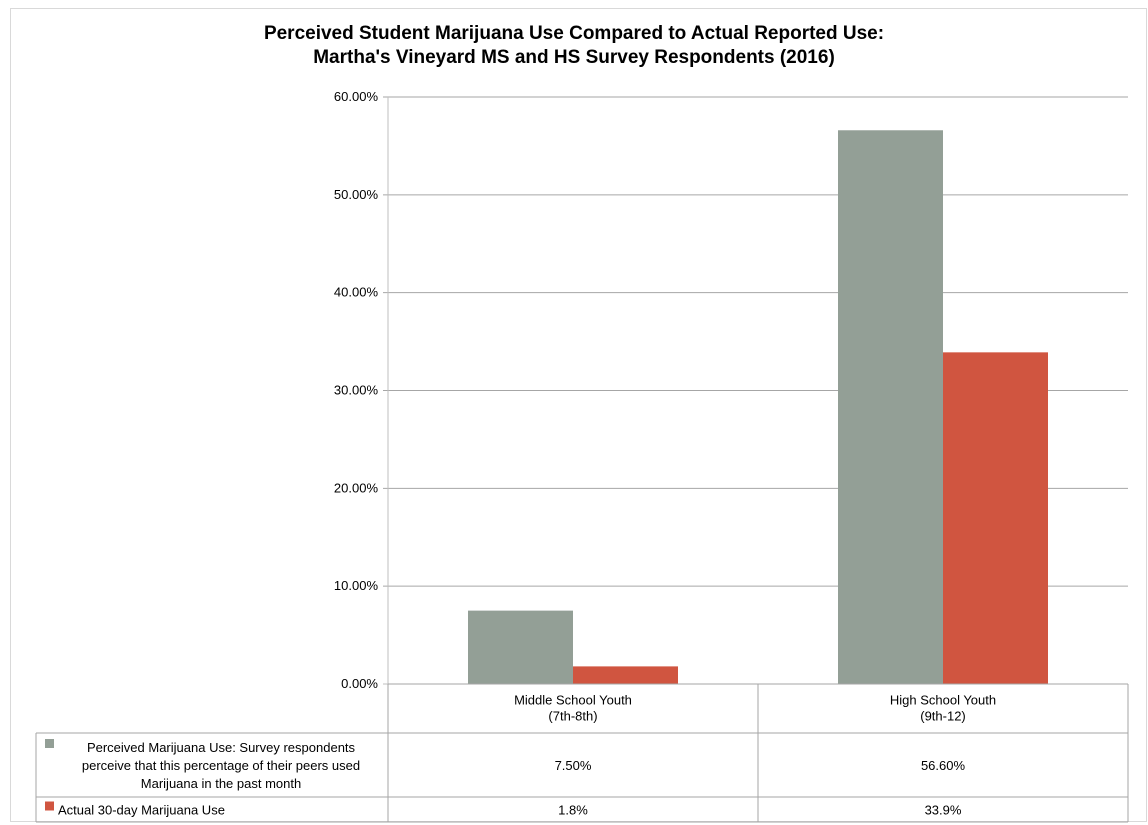 The image size is (1148, 825). I want to click on category-label: (9th-12), so click(943, 716).